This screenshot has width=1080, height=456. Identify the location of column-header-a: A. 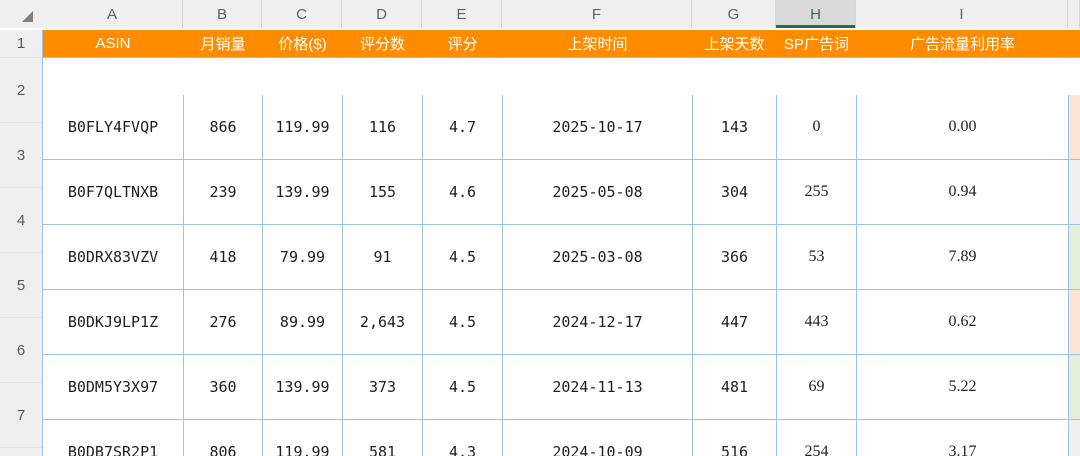
(112, 14).